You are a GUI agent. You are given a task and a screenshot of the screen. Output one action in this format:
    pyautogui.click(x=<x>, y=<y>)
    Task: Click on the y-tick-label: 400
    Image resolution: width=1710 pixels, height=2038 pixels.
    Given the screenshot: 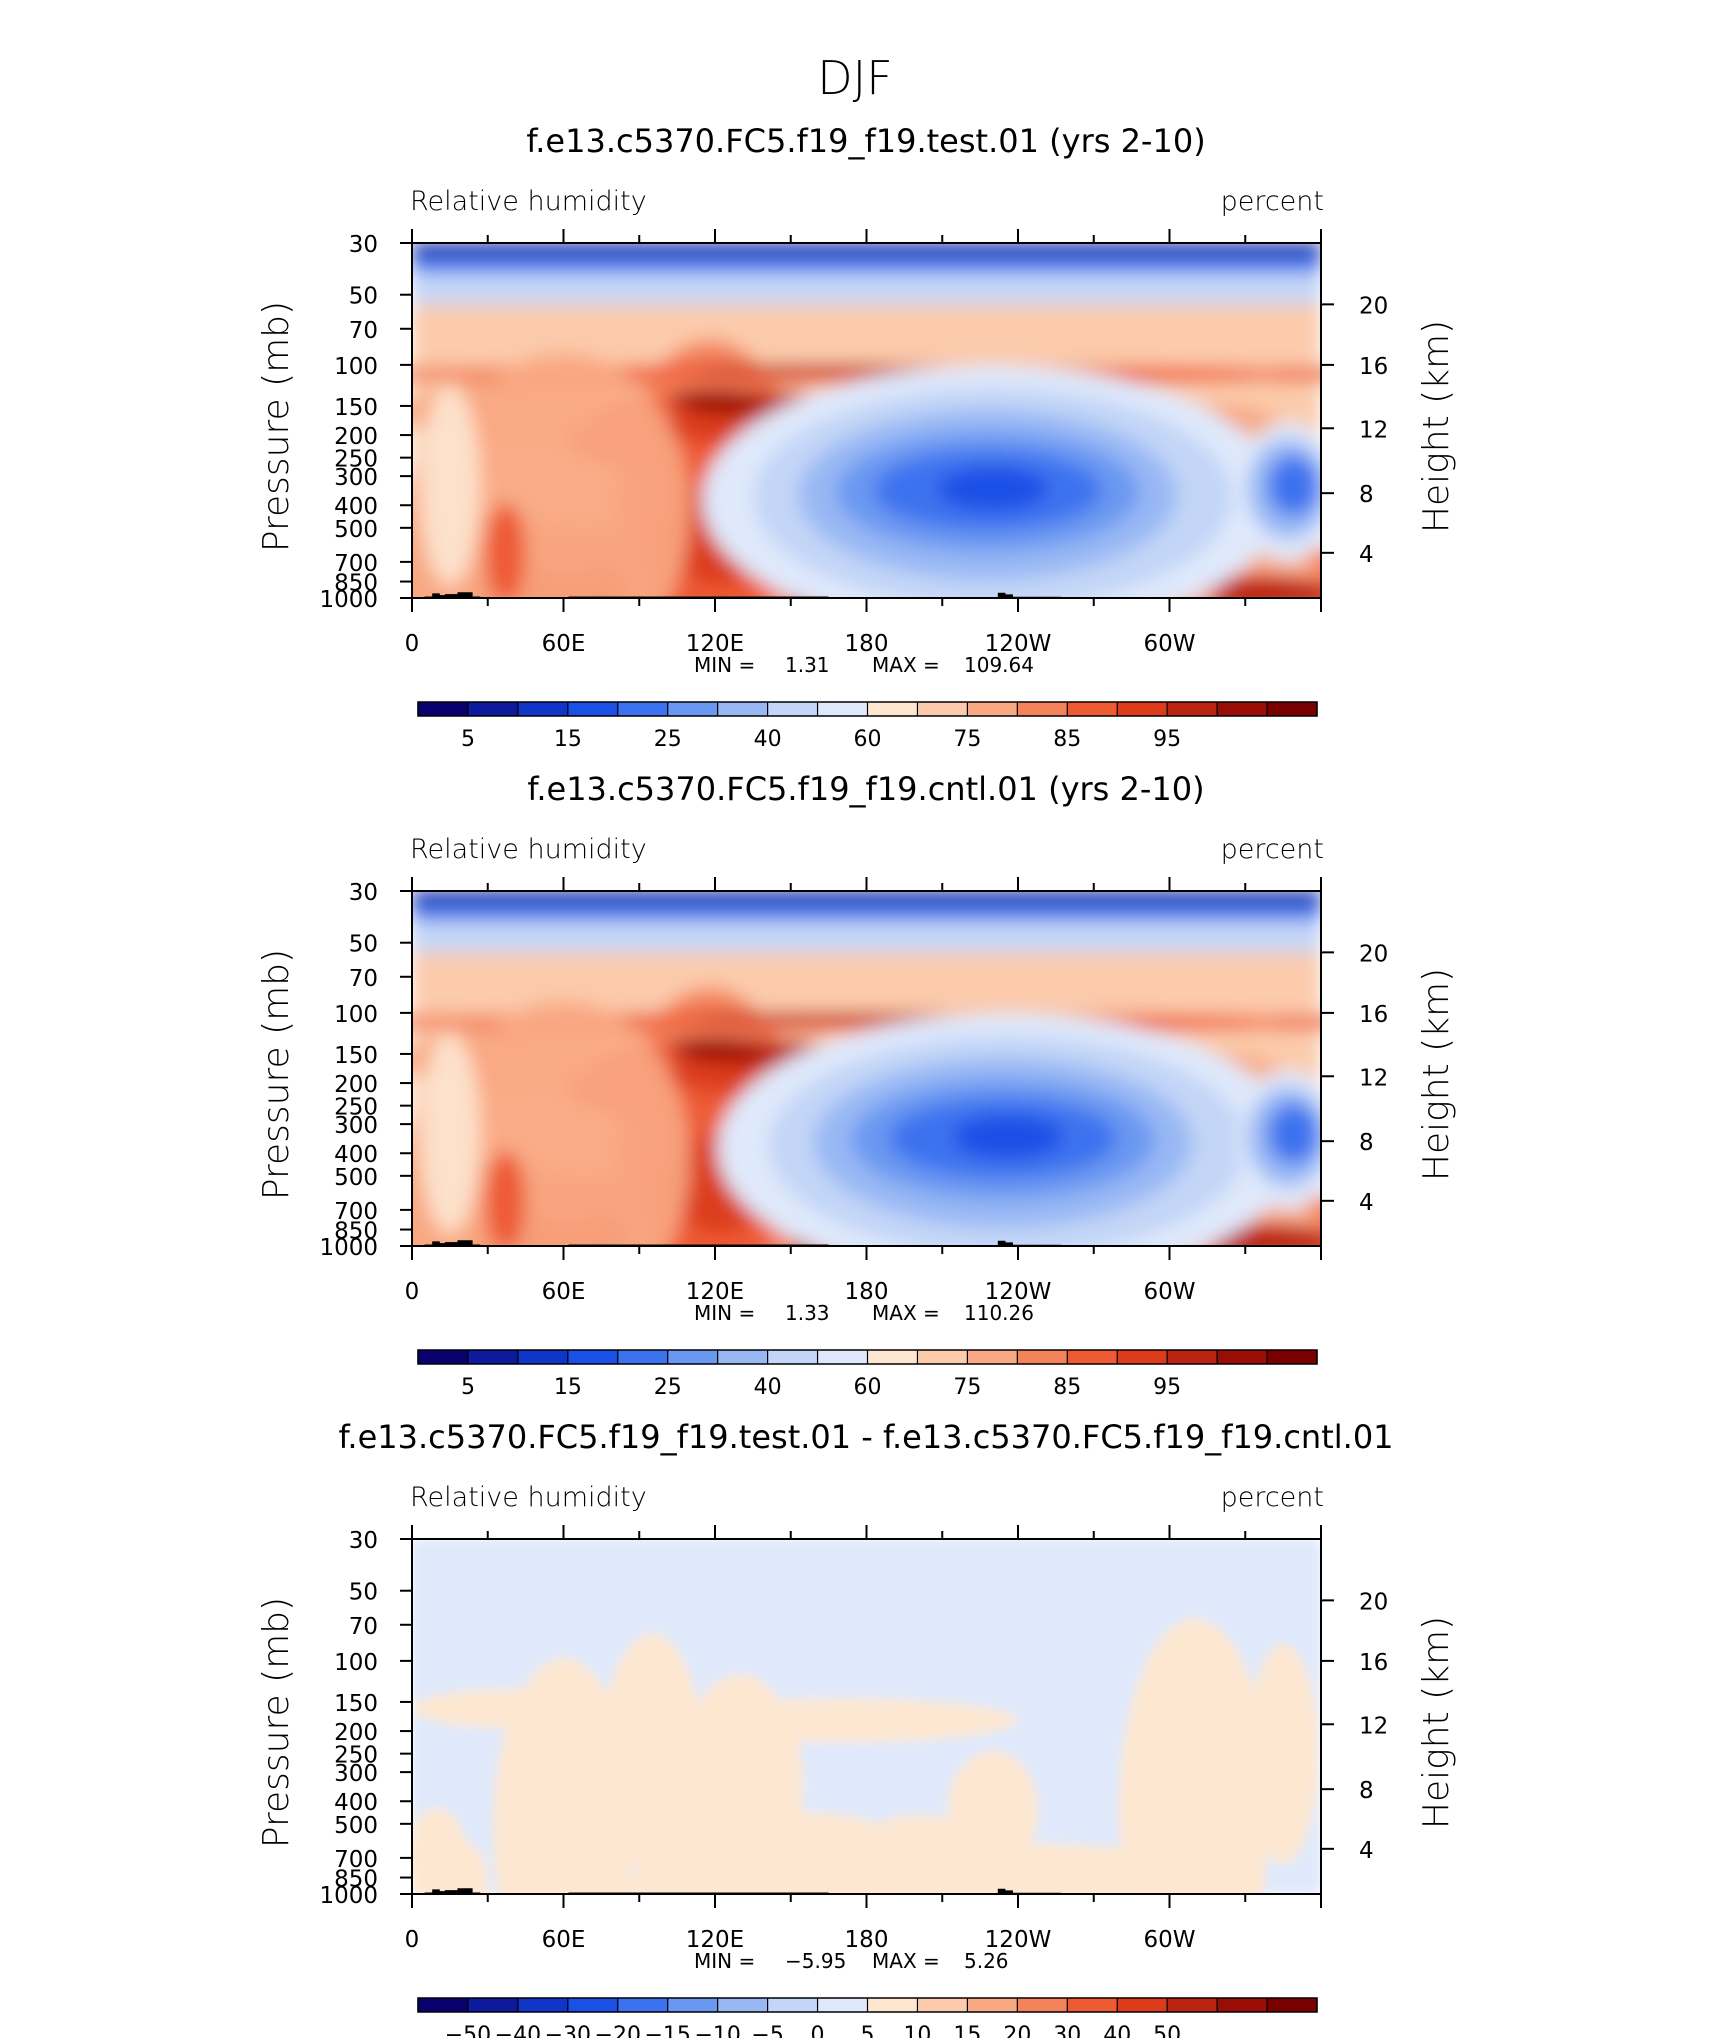 What is the action you would take?
    pyautogui.click(x=356, y=1803)
    